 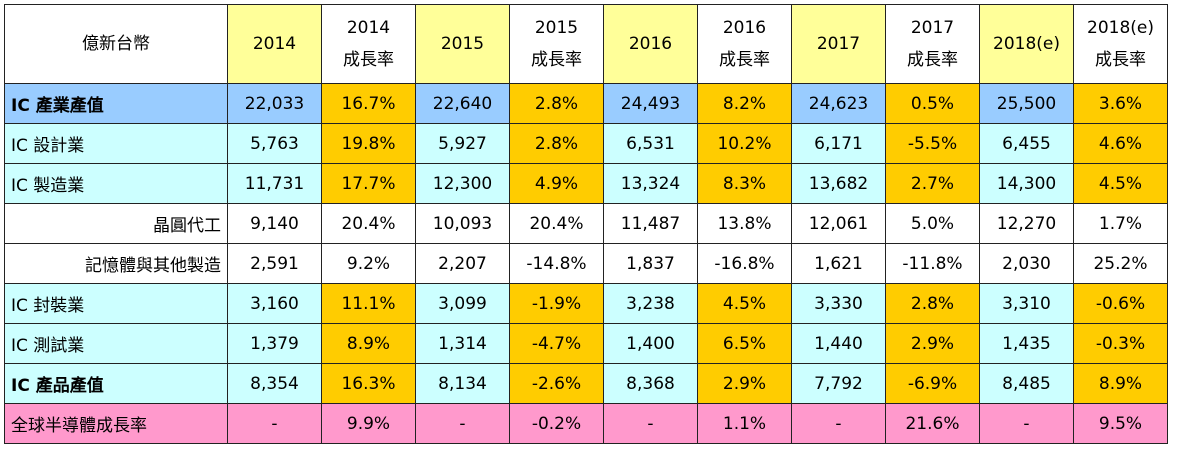 What do you see at coordinates (650, 103) in the screenshot?
I see `value-cell: 24,493` at bounding box center [650, 103].